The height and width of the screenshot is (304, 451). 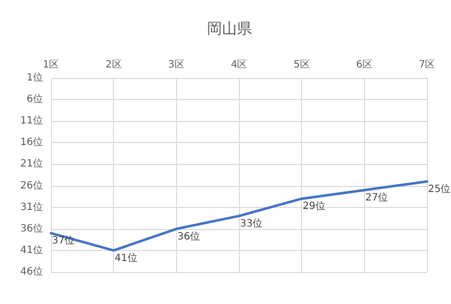 What do you see at coordinates (229, 29) in the screenshot?
I see `chart-title: 岡山県` at bounding box center [229, 29].